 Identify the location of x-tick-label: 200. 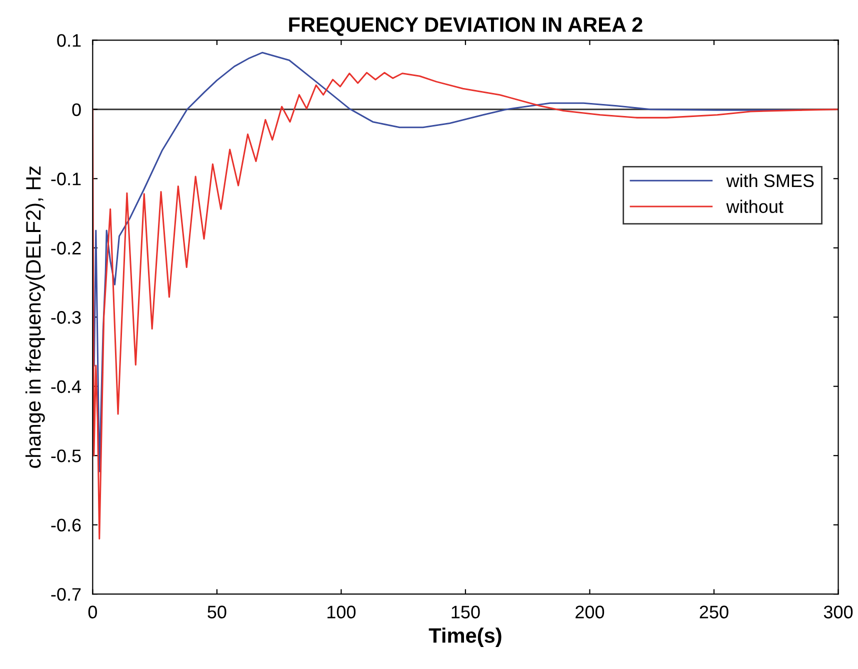
(590, 612).